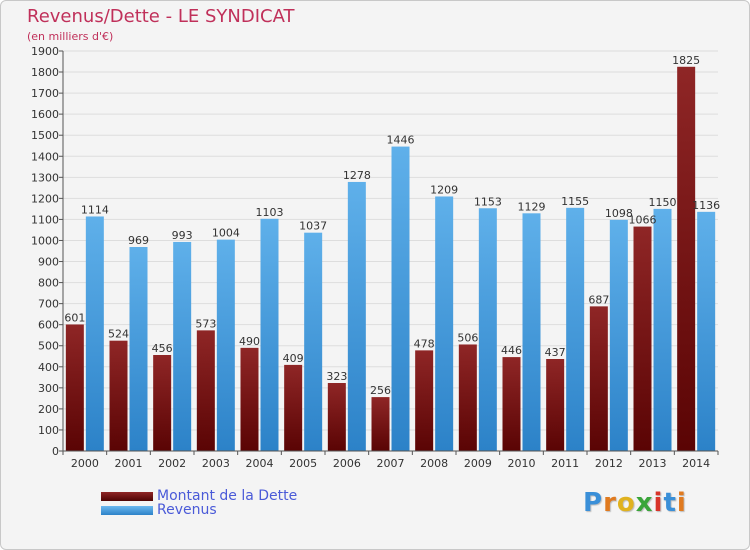 The height and width of the screenshot is (550, 750). I want to click on bar-revenue-2010, so click(531, 332).